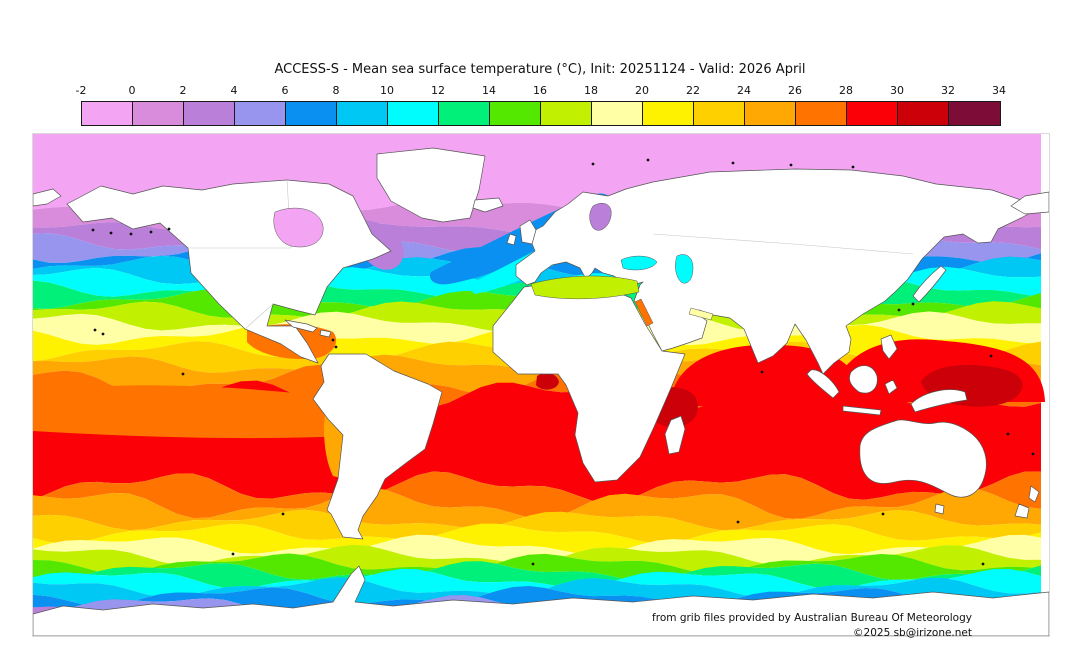 This screenshot has width=1080, height=658. Describe the element at coordinates (1022, 511) in the screenshot. I see `land-new-zealand-south` at that location.